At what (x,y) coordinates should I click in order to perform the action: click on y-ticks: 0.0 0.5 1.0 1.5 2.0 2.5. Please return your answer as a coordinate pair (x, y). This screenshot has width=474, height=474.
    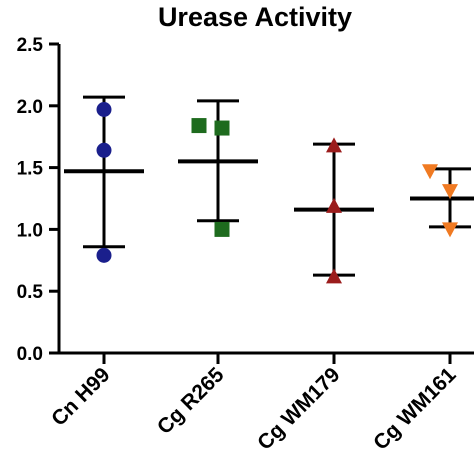
    Looking at the image, I should click on (38, 200).